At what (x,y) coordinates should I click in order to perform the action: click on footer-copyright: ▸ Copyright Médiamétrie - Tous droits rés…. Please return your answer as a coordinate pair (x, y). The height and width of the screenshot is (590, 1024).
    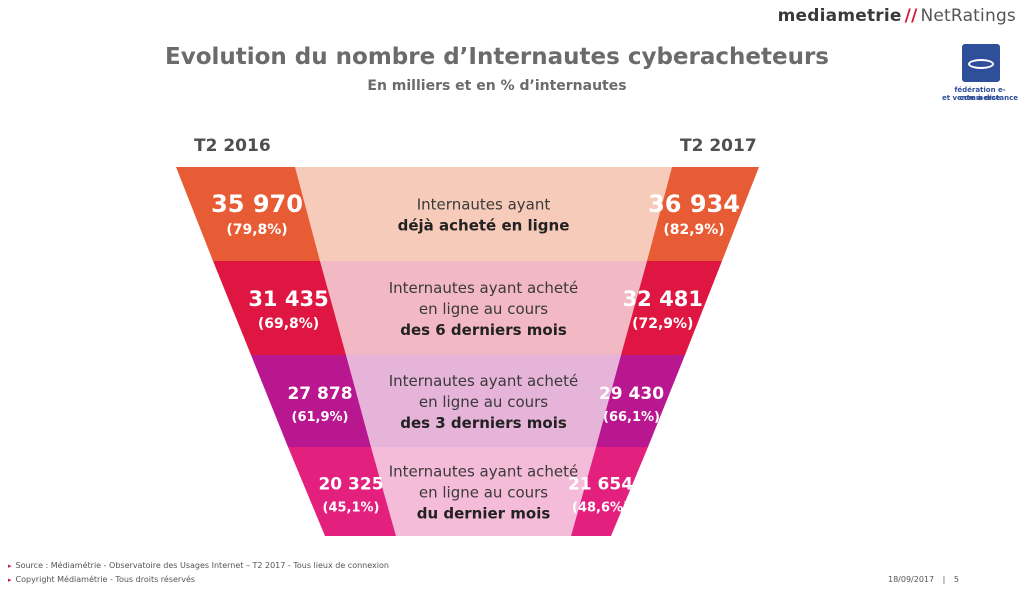
    Looking at the image, I should click on (101, 579).